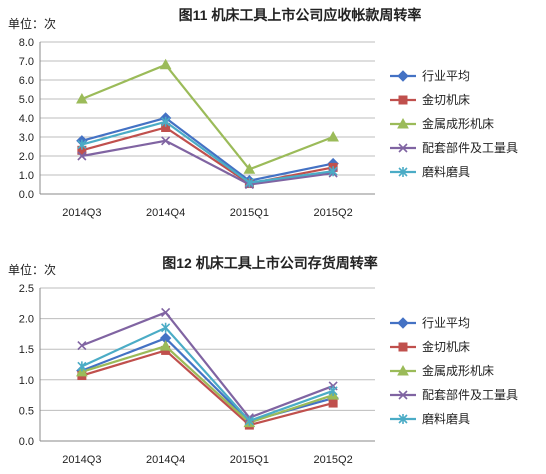  I want to click on chart-2-y-ticks: 0.0 0.5 1.0 1.5 2.0 2.5, so click(26, 365).